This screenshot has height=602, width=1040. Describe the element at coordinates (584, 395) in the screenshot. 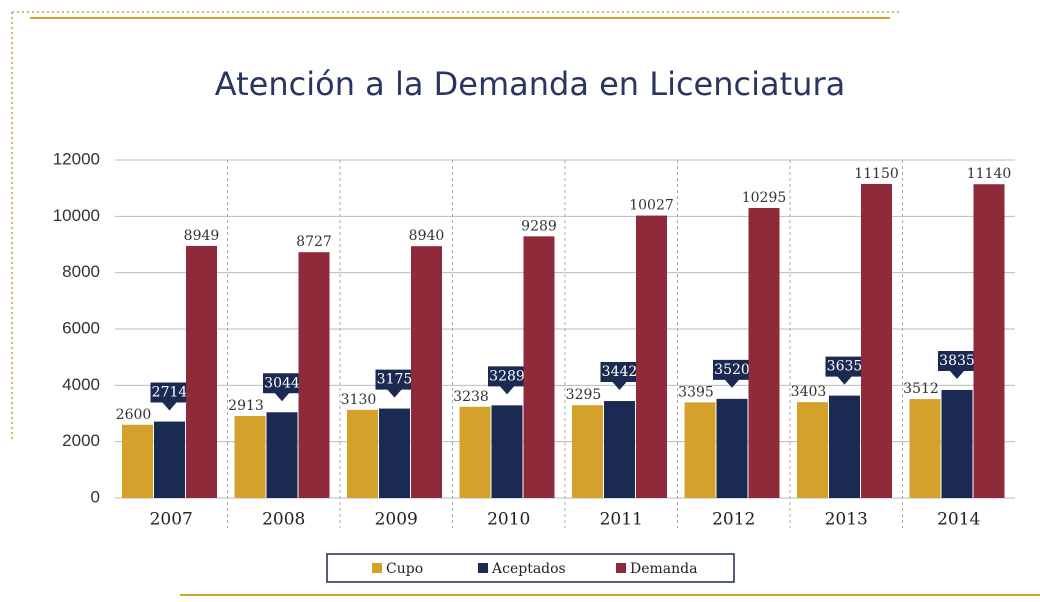

I see `data-label: 3295` at that location.